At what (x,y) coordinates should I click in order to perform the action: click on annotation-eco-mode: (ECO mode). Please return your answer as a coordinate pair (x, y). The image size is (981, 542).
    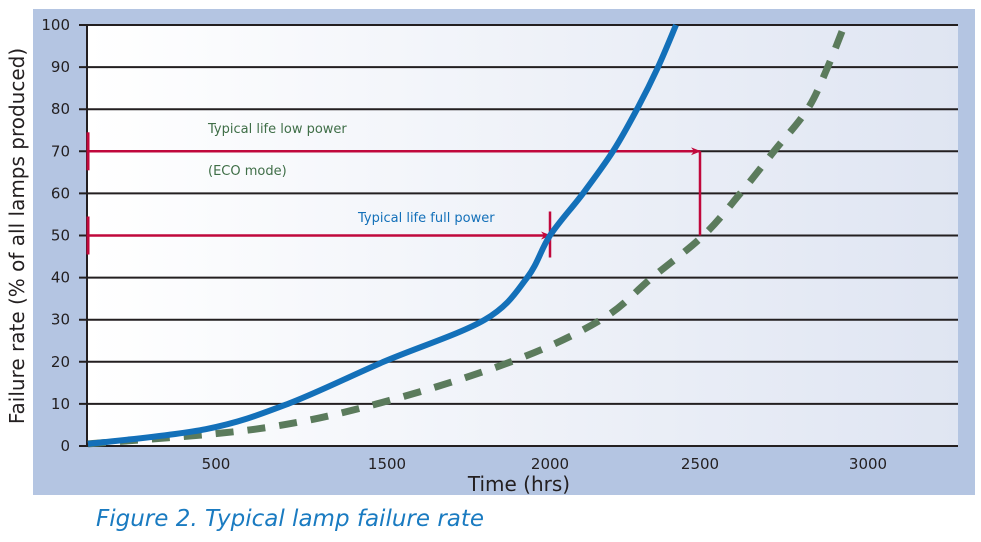
    Looking at the image, I should click on (247, 171).